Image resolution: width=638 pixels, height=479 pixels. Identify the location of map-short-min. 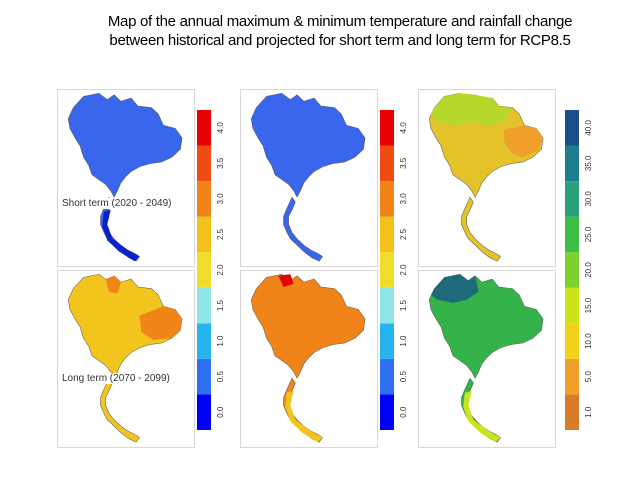
(308, 177).